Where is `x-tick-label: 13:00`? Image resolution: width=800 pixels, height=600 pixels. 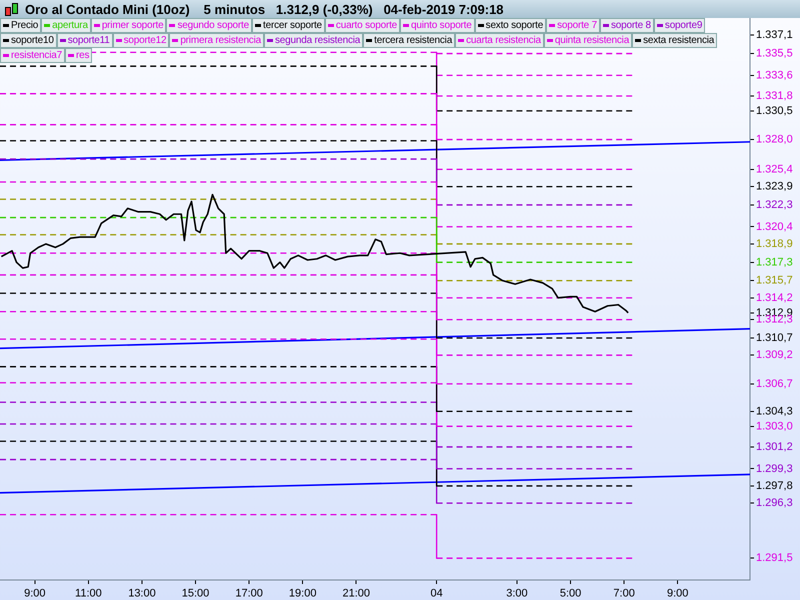
x-tick-label: 13:00 is located at coordinates (142, 594).